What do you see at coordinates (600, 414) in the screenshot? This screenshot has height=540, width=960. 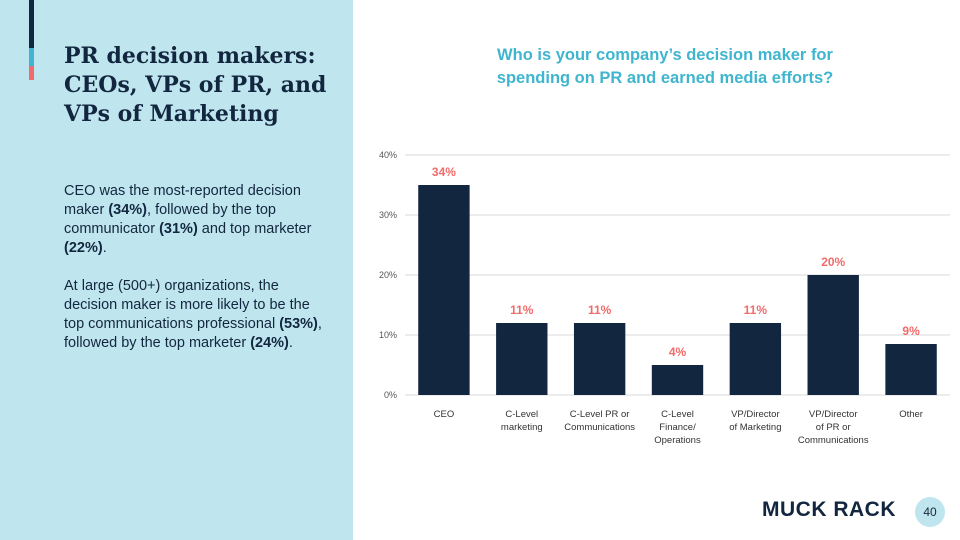 I see `x-tick-label-line: C-Level PR or` at bounding box center [600, 414].